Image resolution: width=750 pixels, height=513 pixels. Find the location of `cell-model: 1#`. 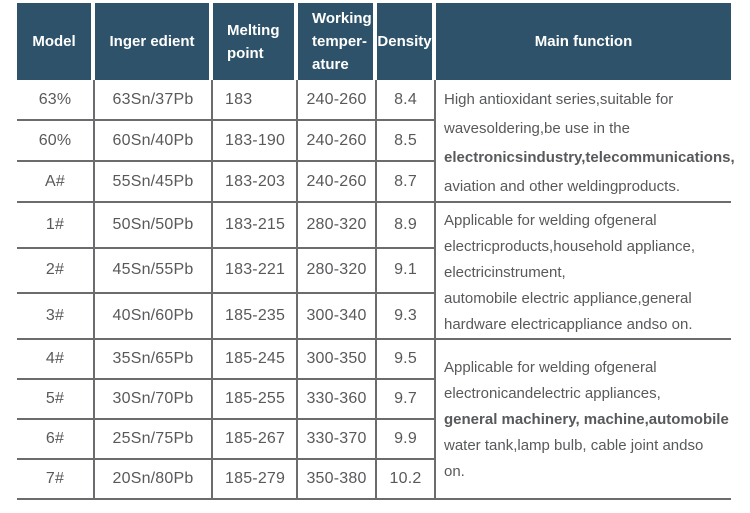

cell-model: 1# is located at coordinates (56, 226).